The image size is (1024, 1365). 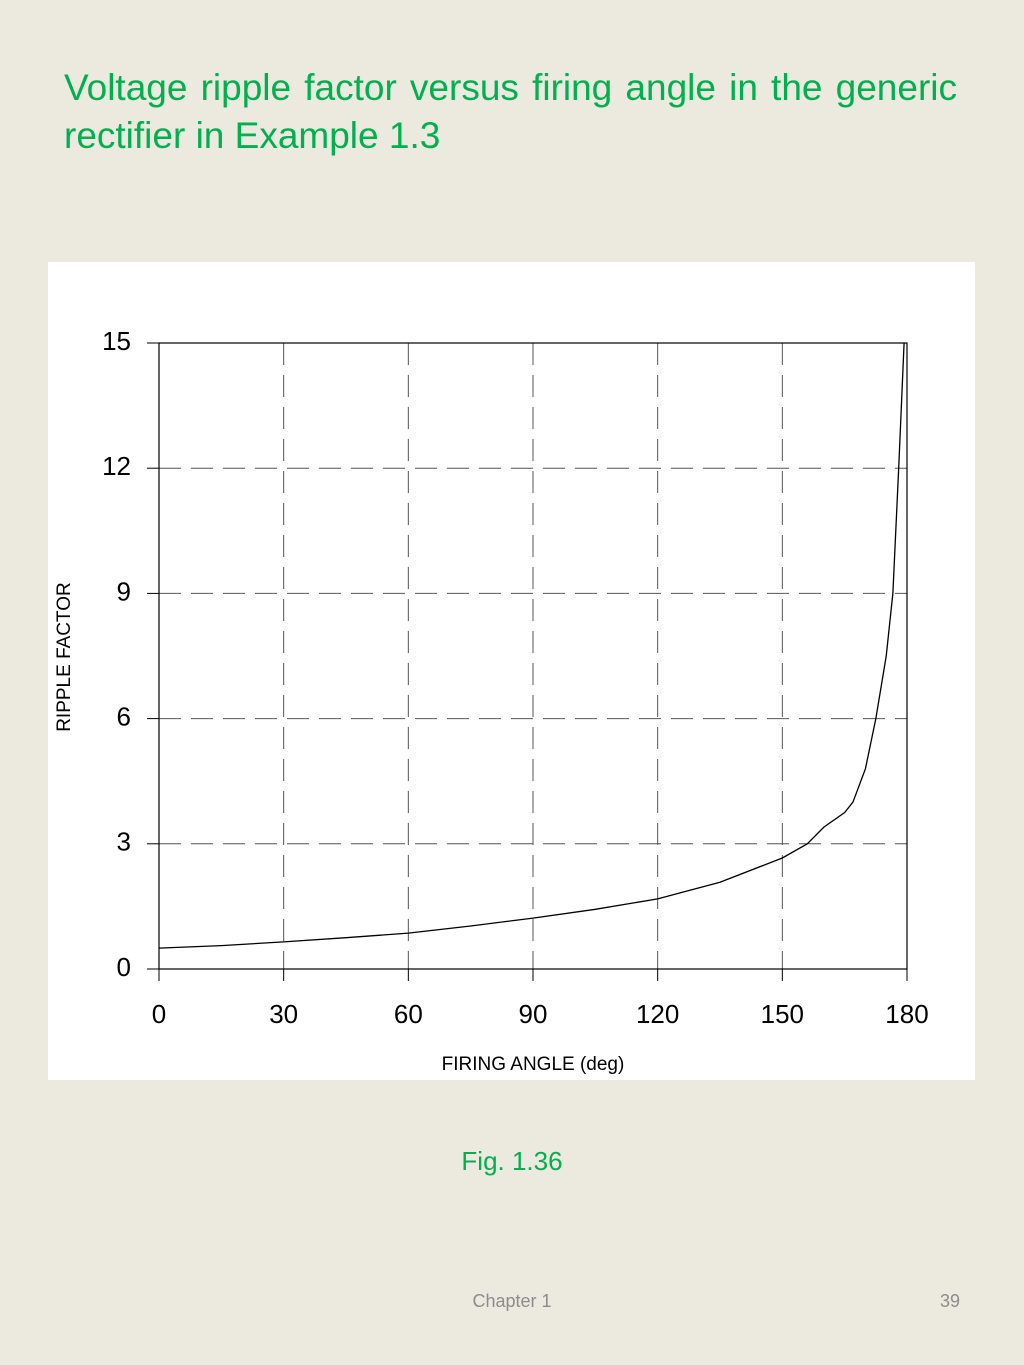 I want to click on y-tick-label: 6, so click(x=124, y=716).